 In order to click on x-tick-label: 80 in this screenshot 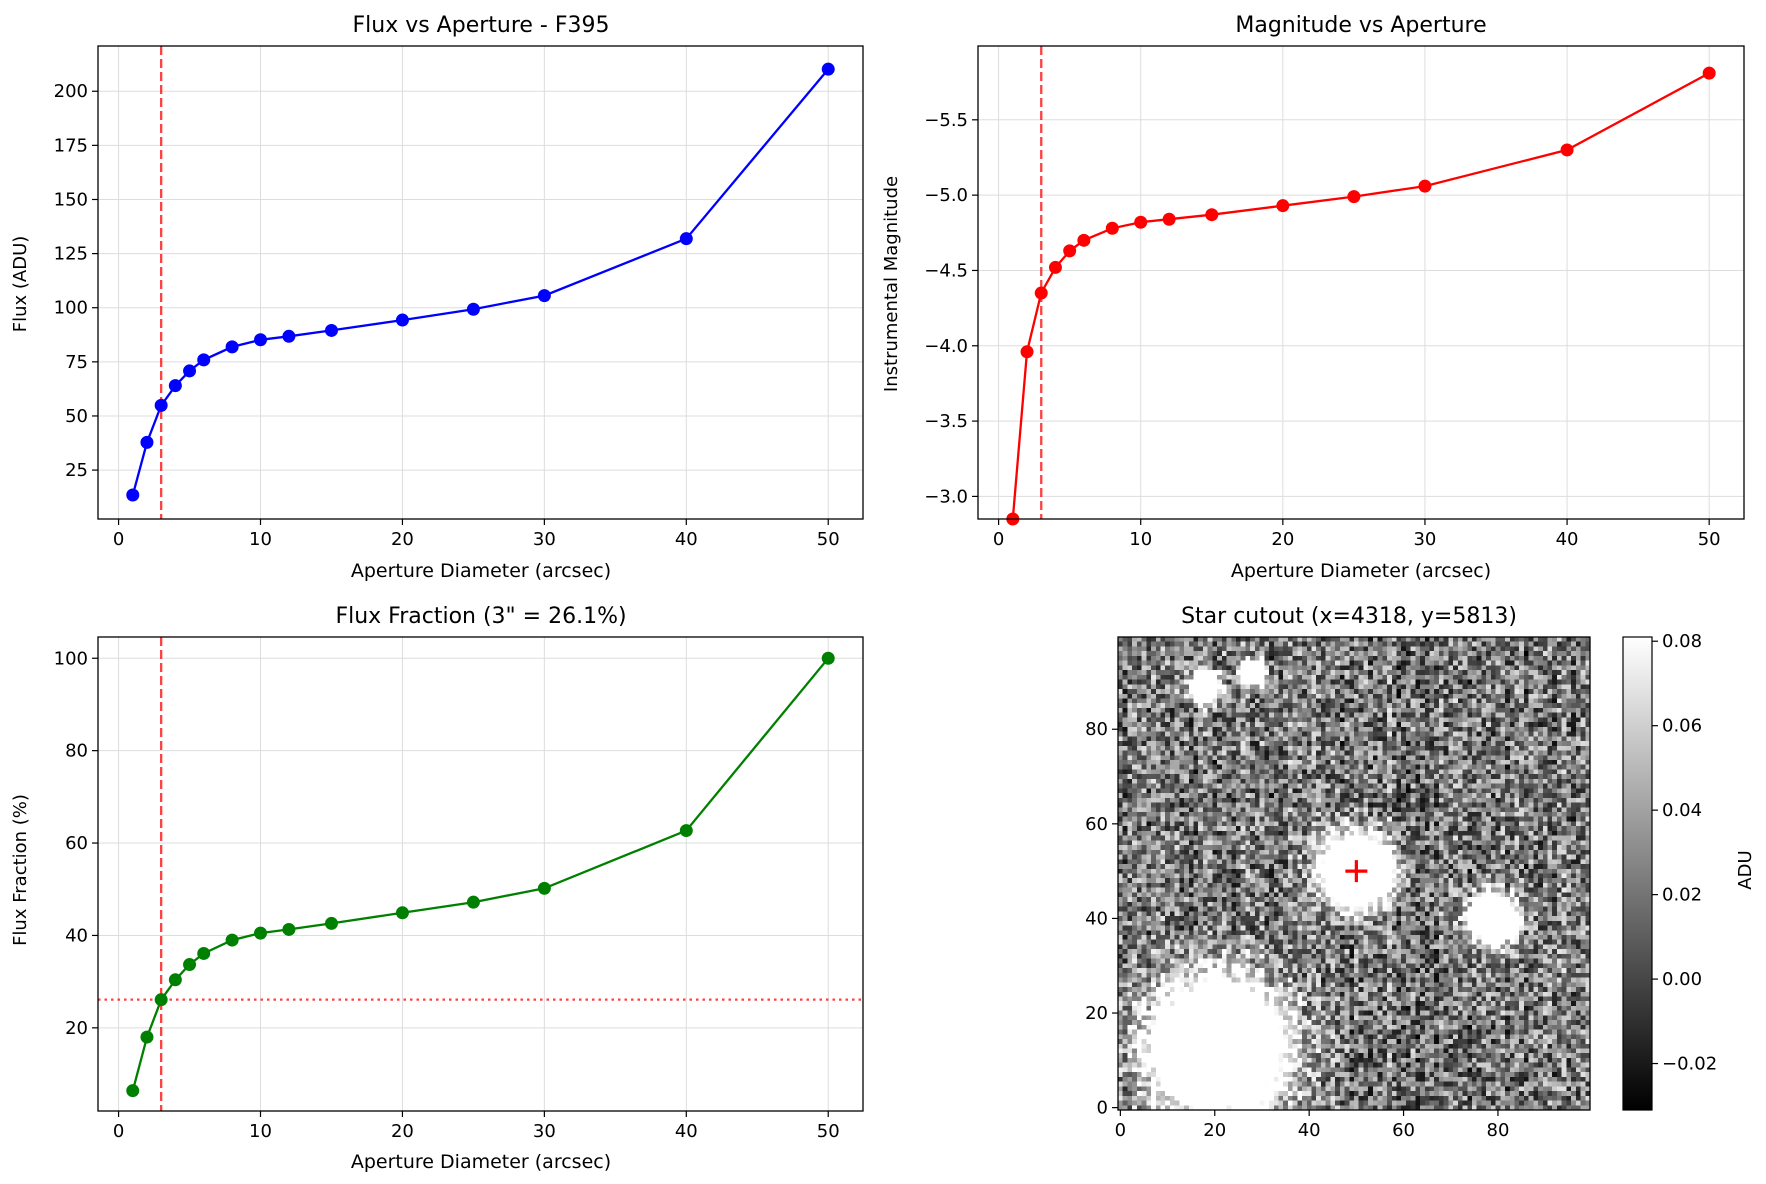, I will do `click(1498, 1130)`.